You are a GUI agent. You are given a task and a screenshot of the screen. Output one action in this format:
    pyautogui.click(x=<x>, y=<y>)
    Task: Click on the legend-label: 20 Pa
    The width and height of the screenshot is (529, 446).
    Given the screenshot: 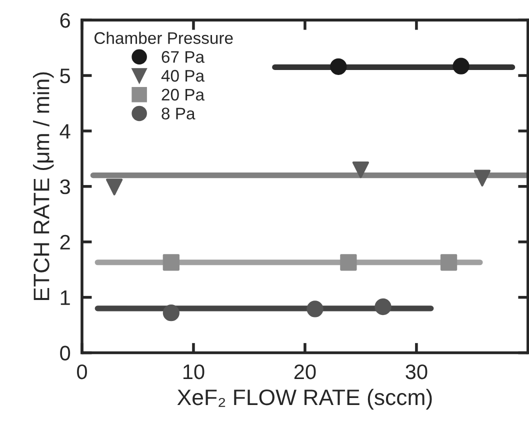 What is the action you would take?
    pyautogui.click(x=183, y=94)
    